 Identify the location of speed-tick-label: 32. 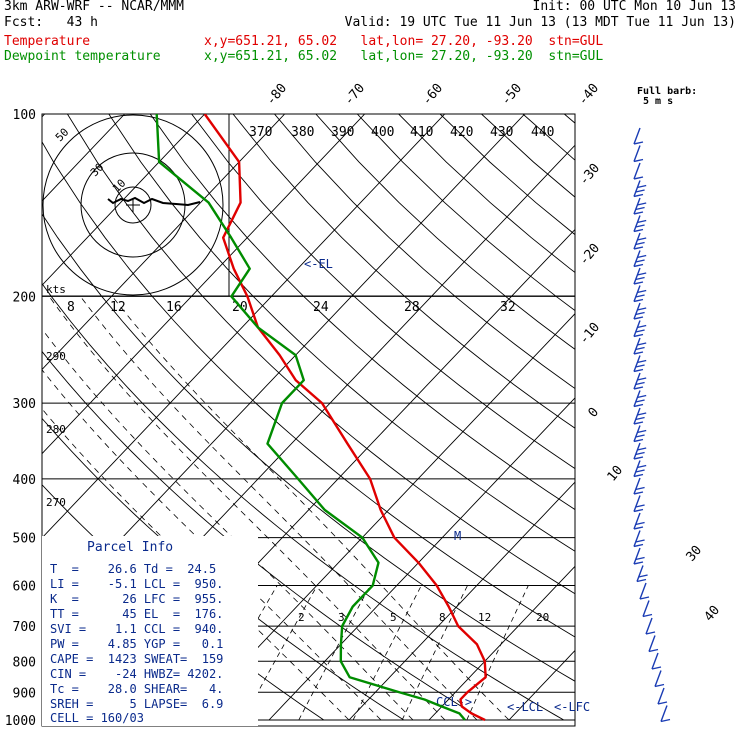
(508, 307).